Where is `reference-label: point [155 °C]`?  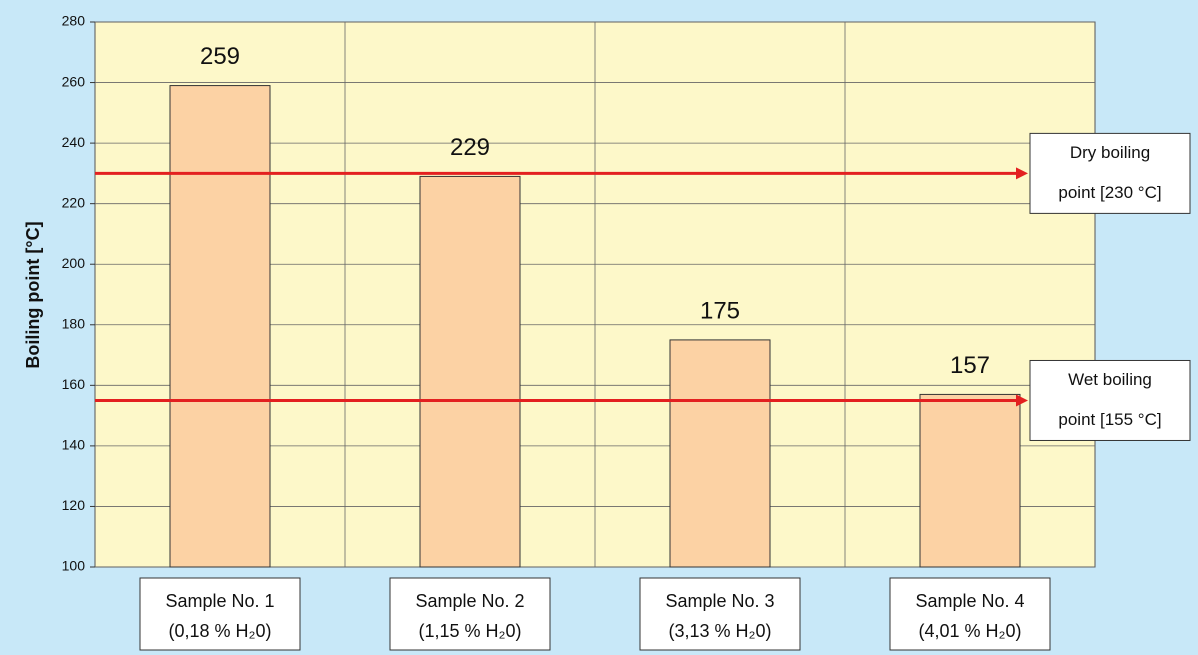 reference-label: point [155 °C] is located at coordinates (1109, 419).